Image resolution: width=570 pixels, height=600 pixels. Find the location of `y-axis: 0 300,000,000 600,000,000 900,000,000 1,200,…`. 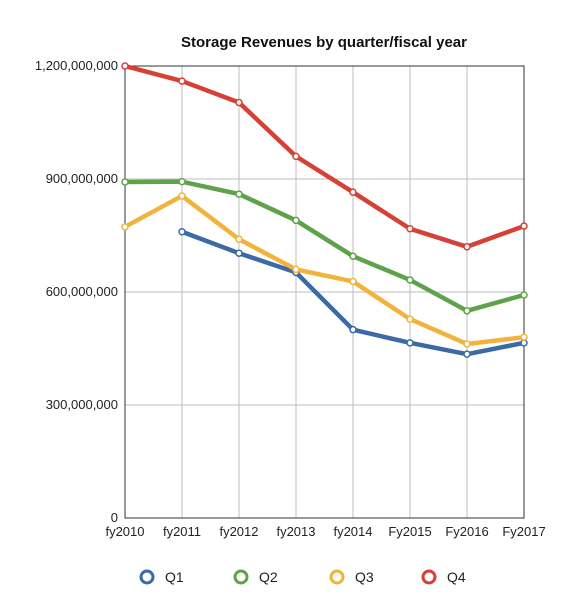

y-axis: 0 300,000,000 600,000,000 900,000,000 1,200,… is located at coordinates (76, 291).